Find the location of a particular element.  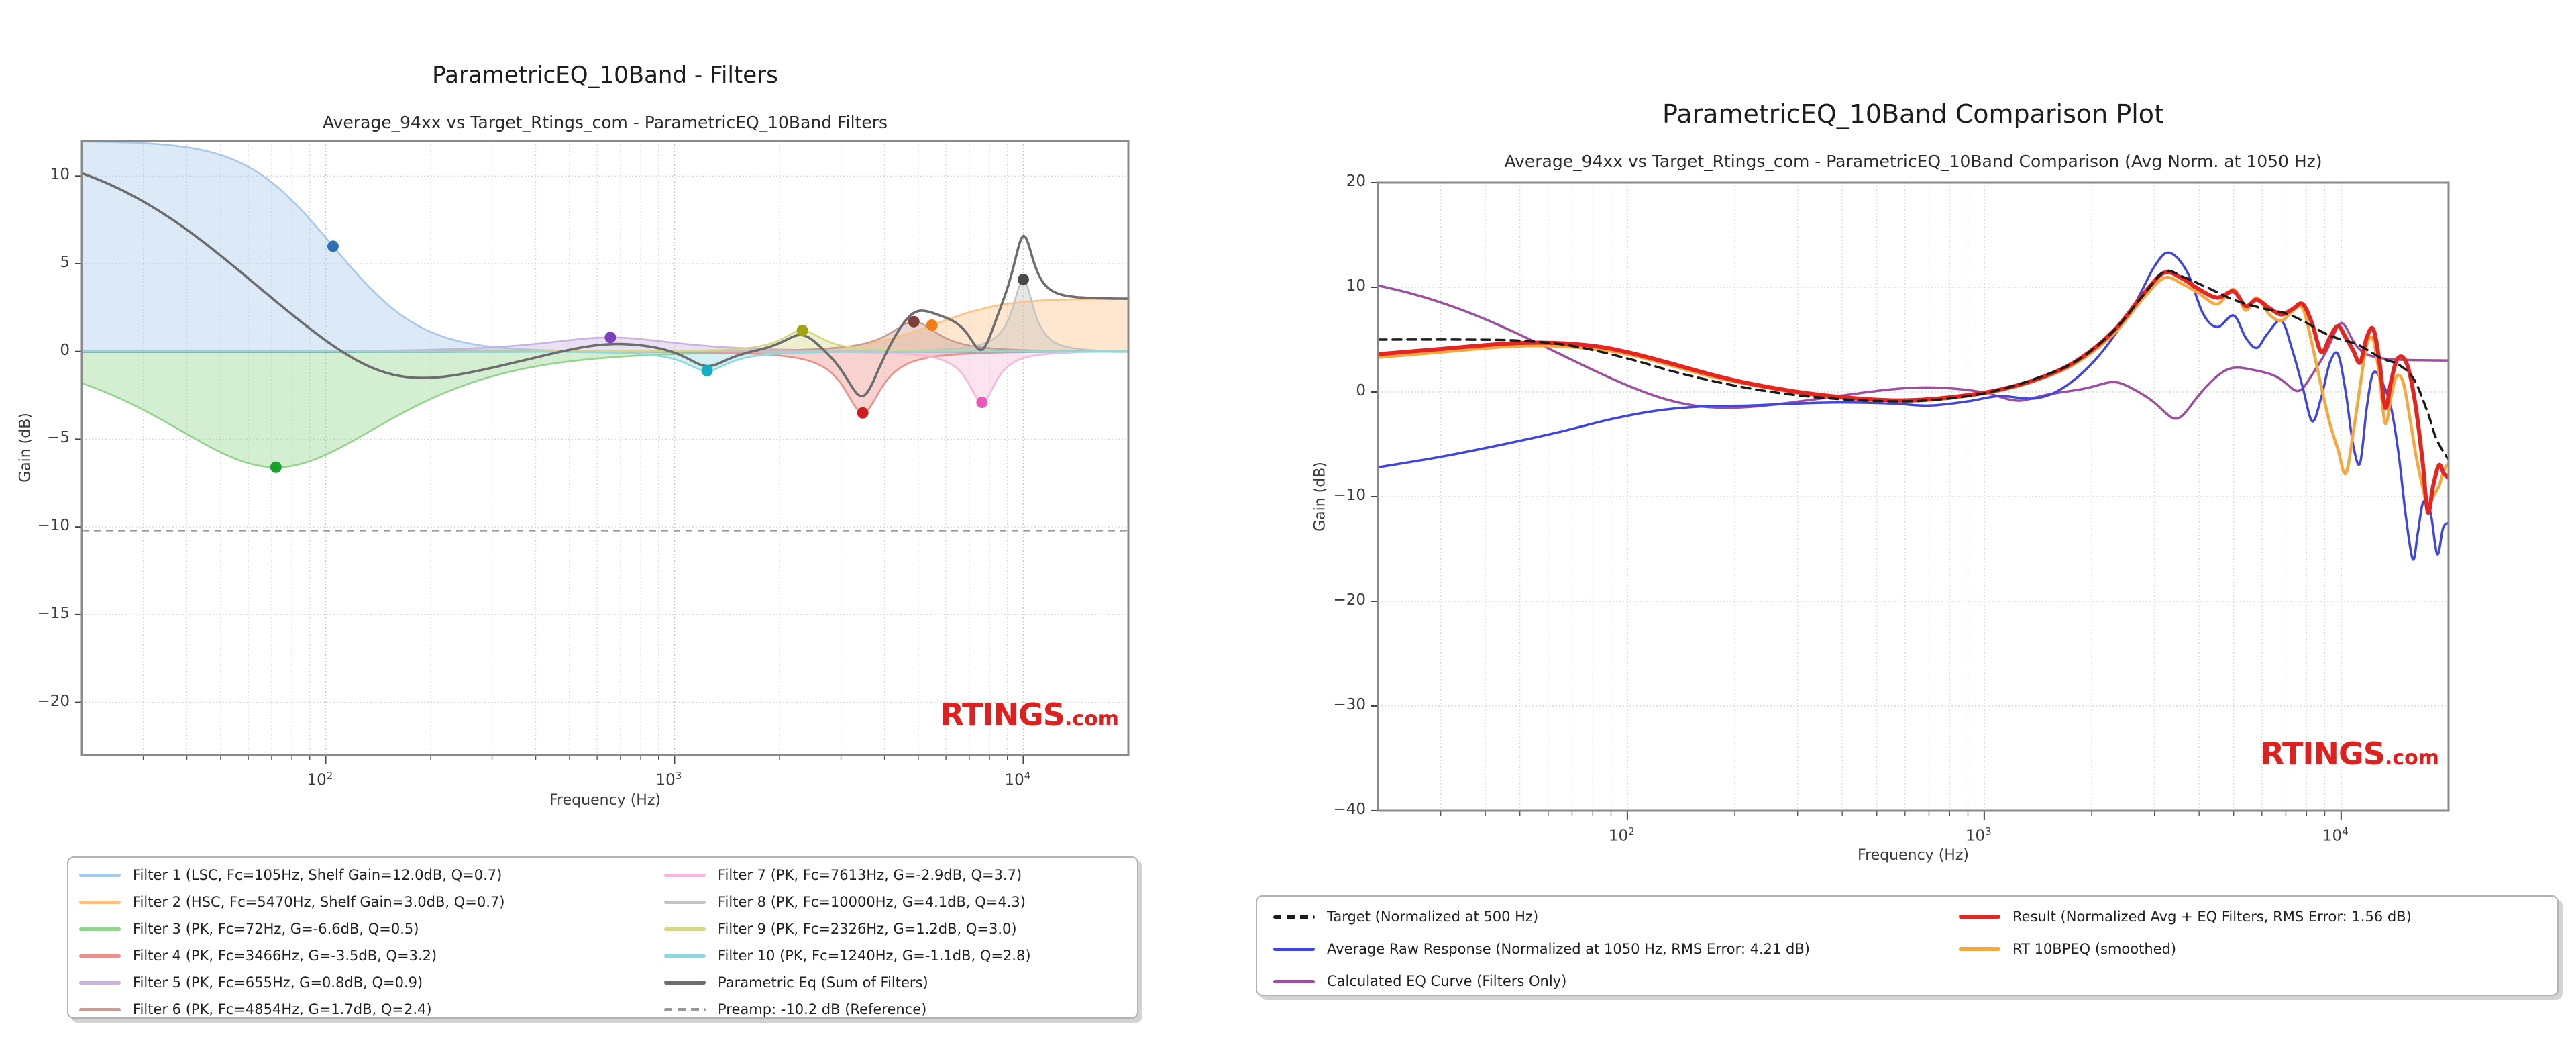

y-tick-label: −5 is located at coordinates (58, 438).